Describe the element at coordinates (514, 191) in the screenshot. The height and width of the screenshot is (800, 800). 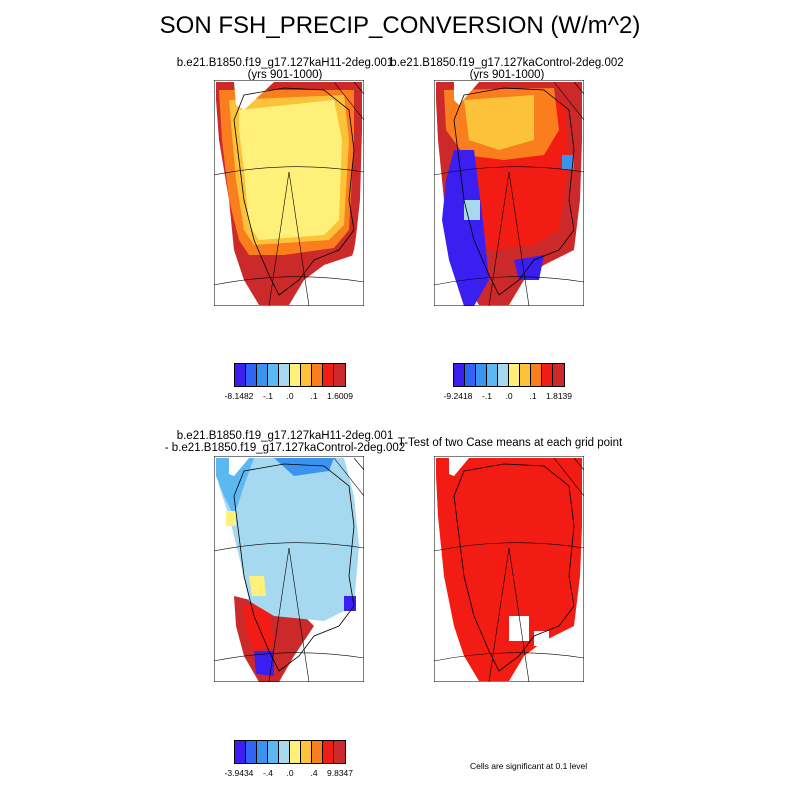
I see `map2-coastline` at that location.